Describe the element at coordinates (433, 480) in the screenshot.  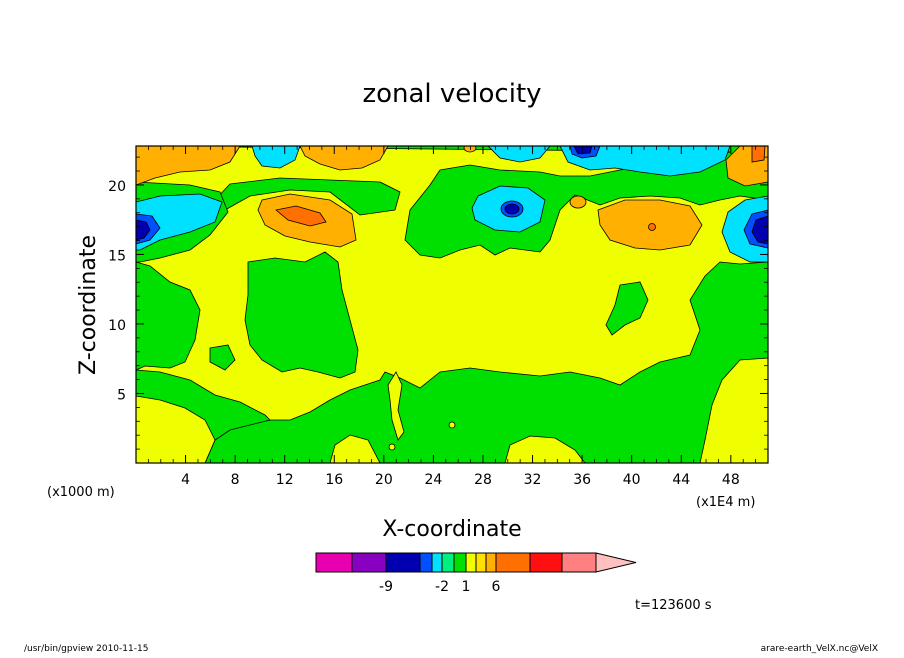
I see `x-tick-label: 24` at that location.